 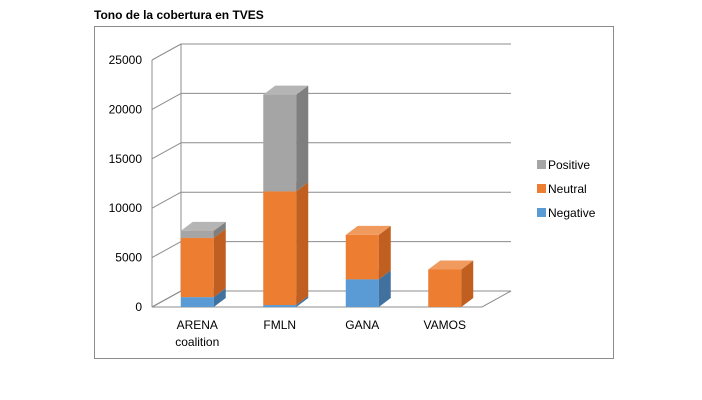 What do you see at coordinates (126, 183) in the screenshot?
I see `y-axis-ticks: 0 5000 10000 15000 20000 25000` at bounding box center [126, 183].